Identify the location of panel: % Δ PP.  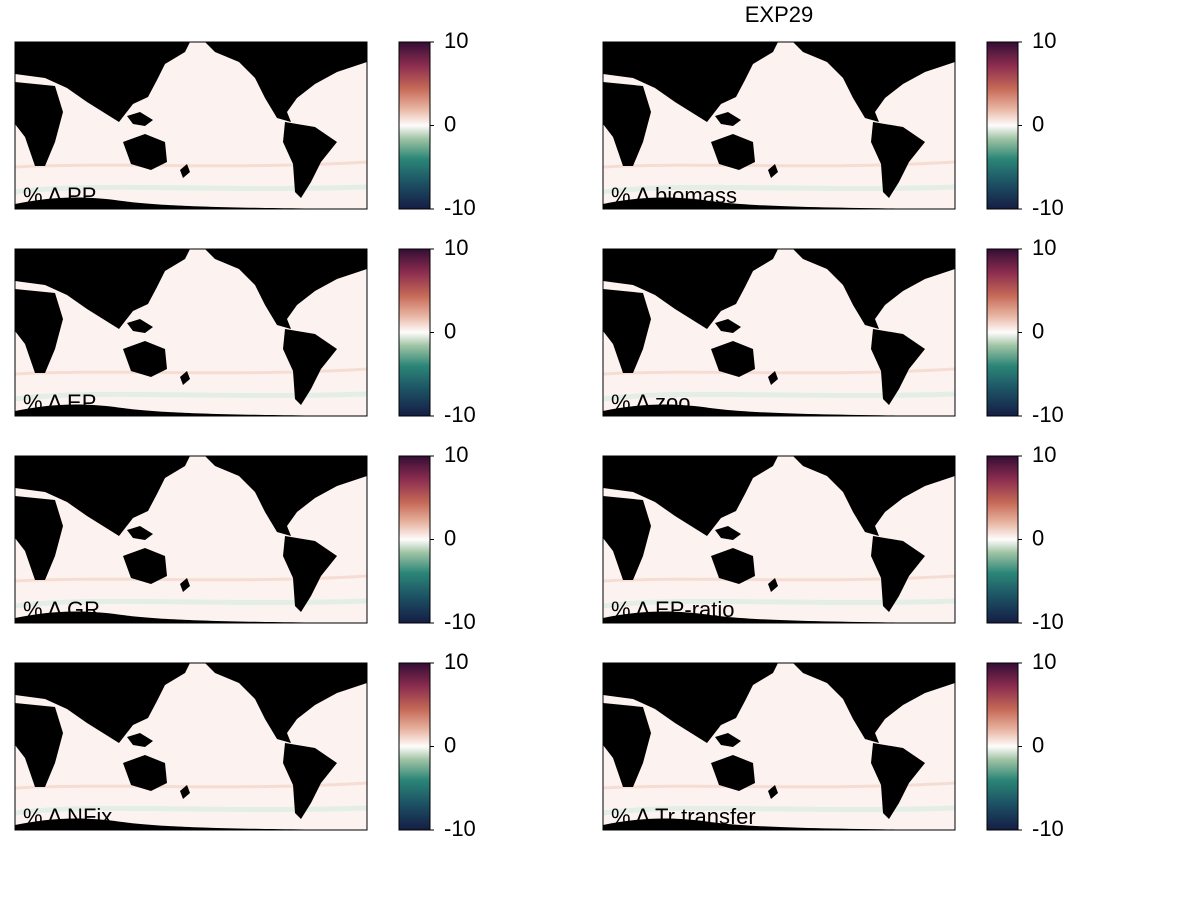
(191, 125).